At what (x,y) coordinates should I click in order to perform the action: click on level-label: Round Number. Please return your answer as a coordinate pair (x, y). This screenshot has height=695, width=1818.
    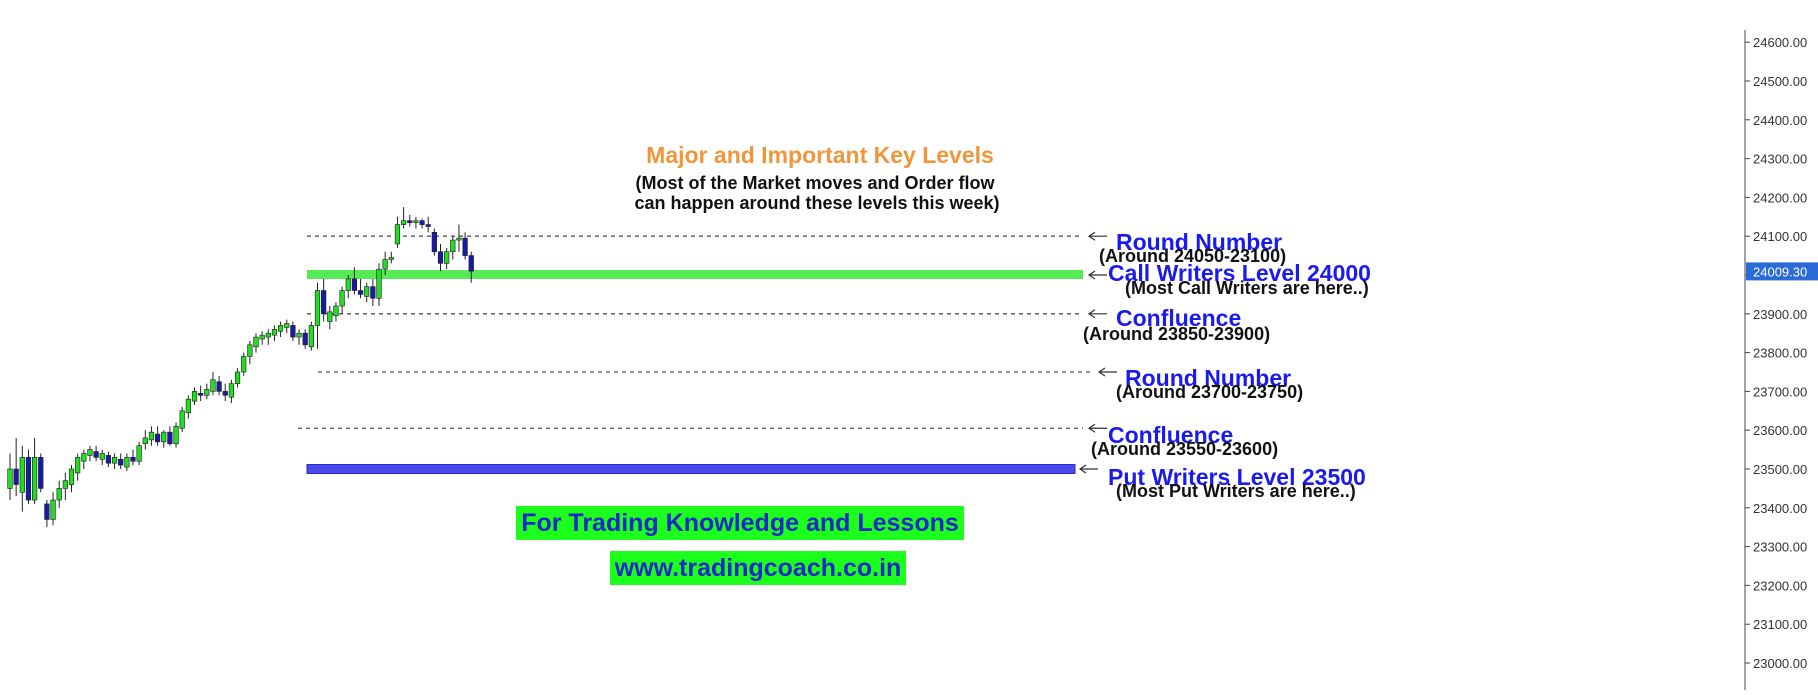
    Looking at the image, I should click on (1199, 242).